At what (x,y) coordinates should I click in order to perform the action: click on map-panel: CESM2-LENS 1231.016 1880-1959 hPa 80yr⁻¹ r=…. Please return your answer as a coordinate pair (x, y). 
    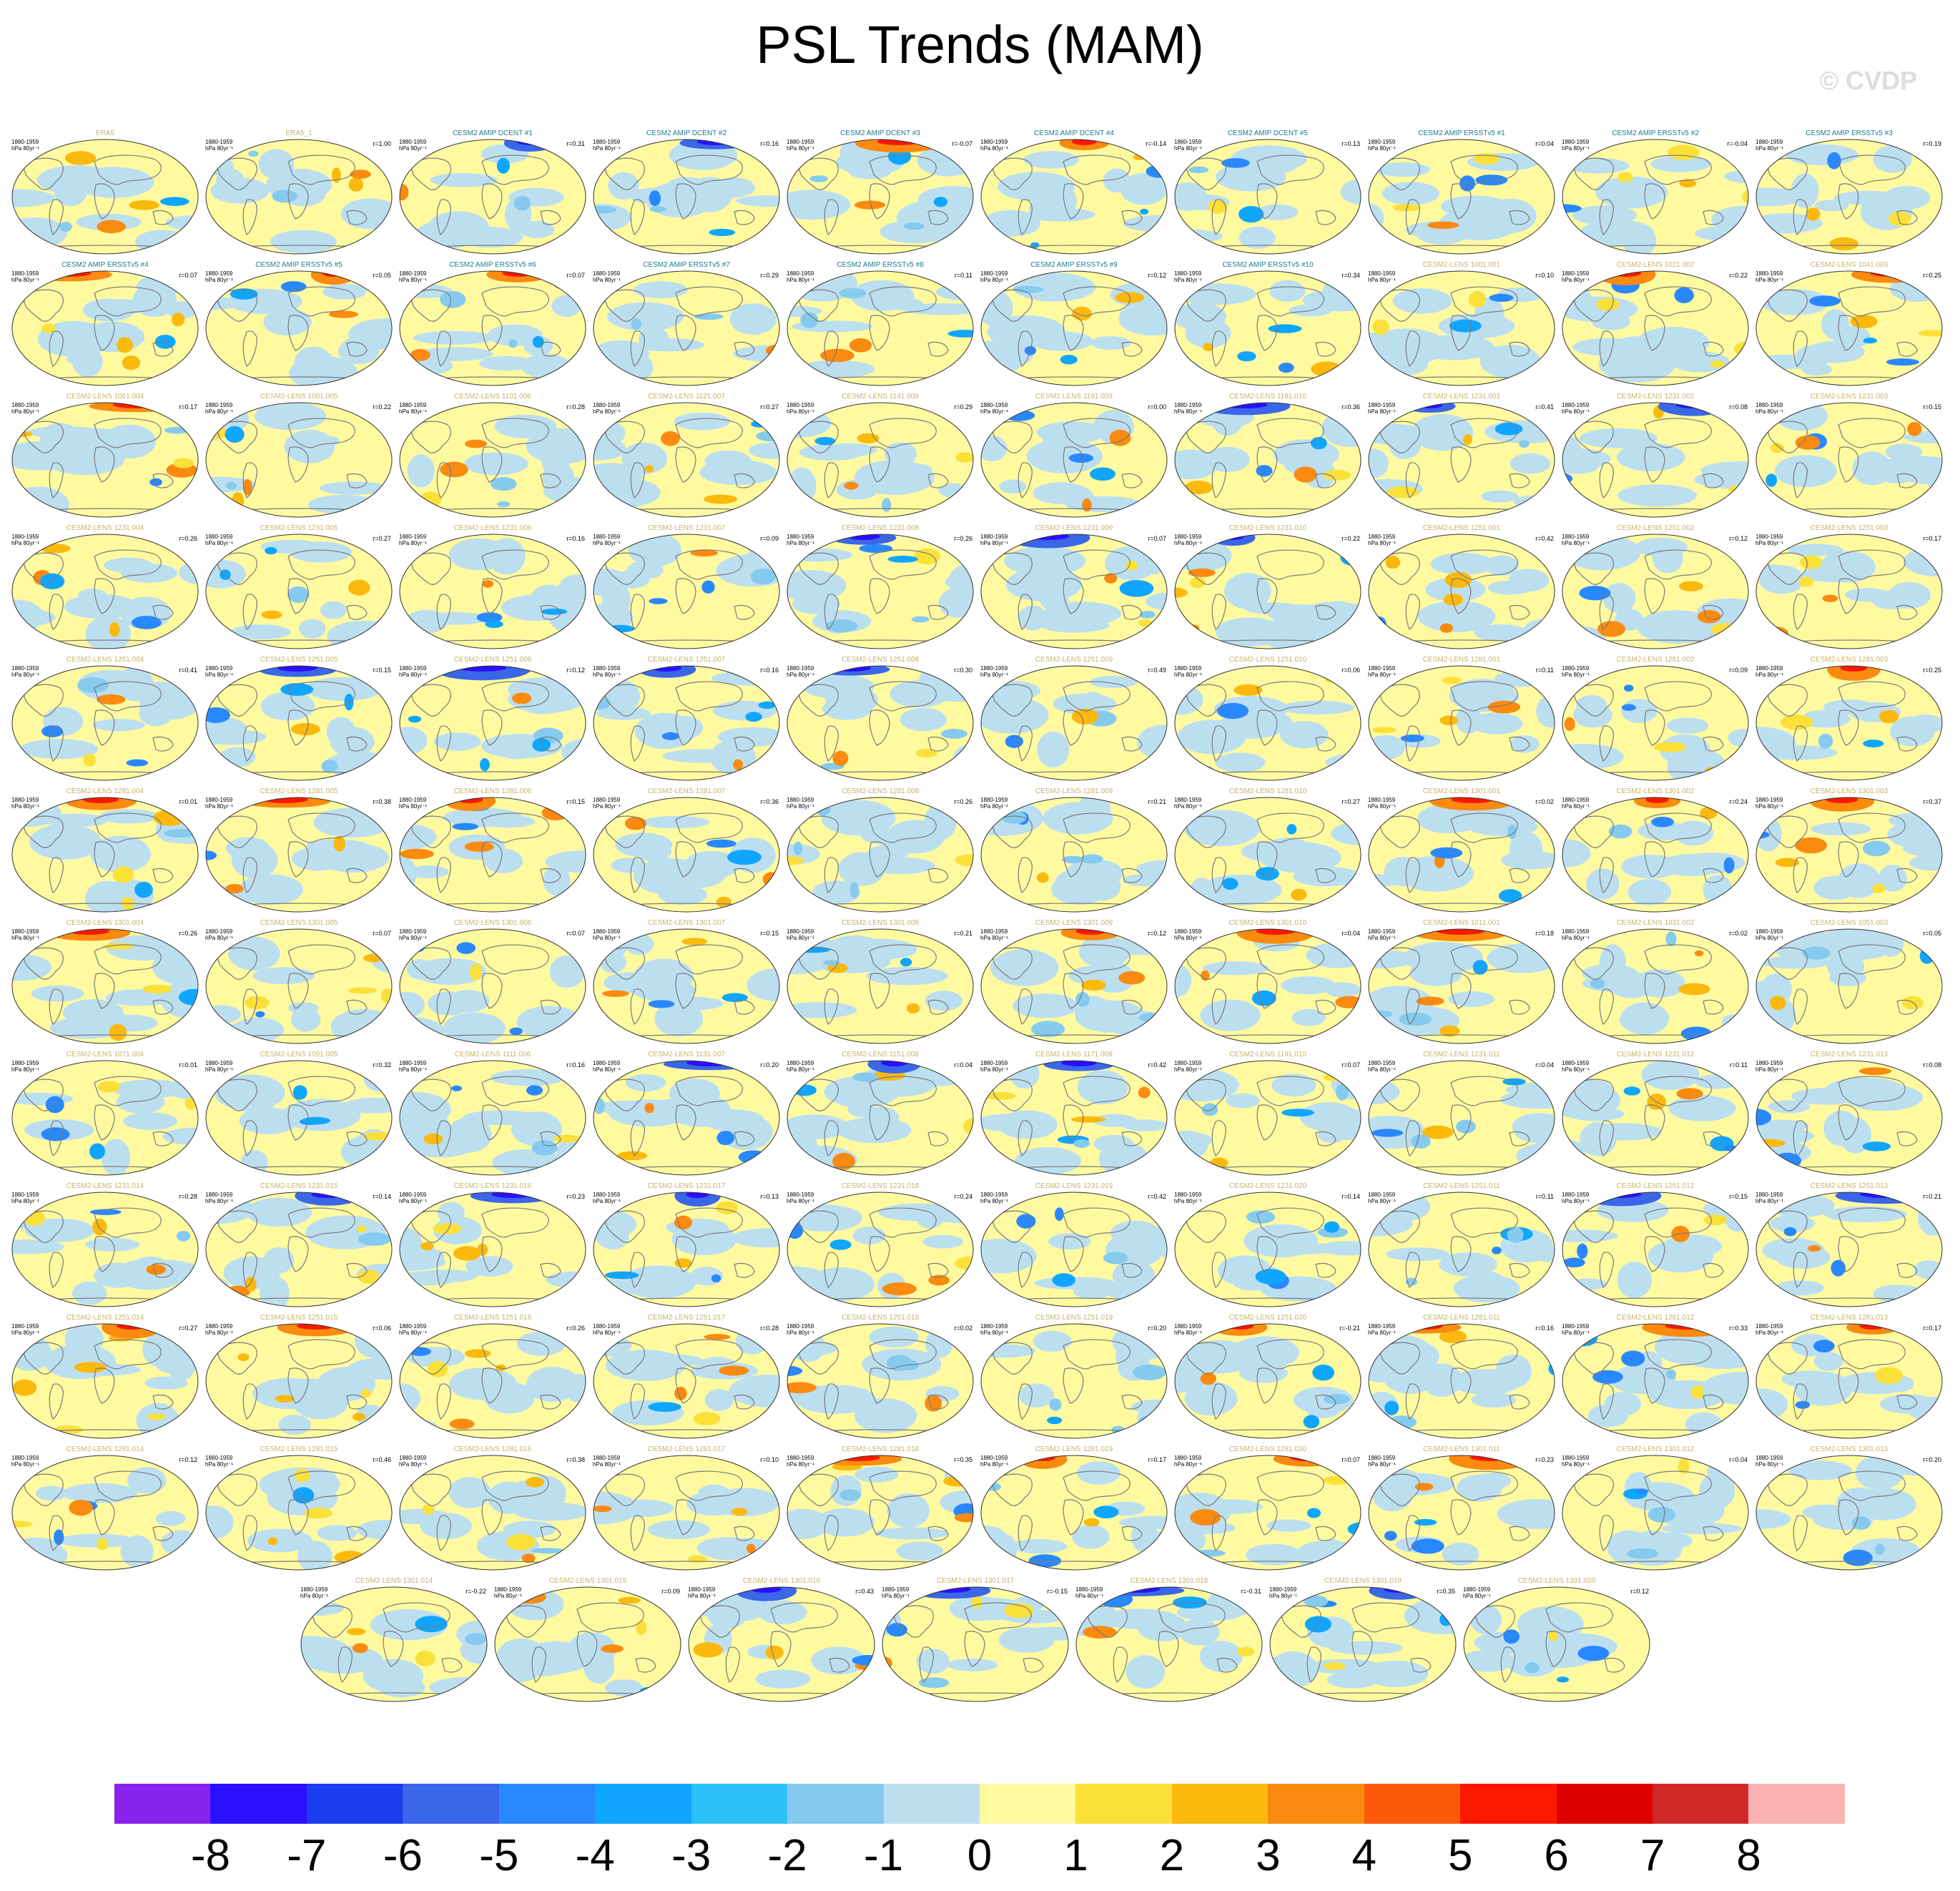
    Looking at the image, I should click on (493, 1246).